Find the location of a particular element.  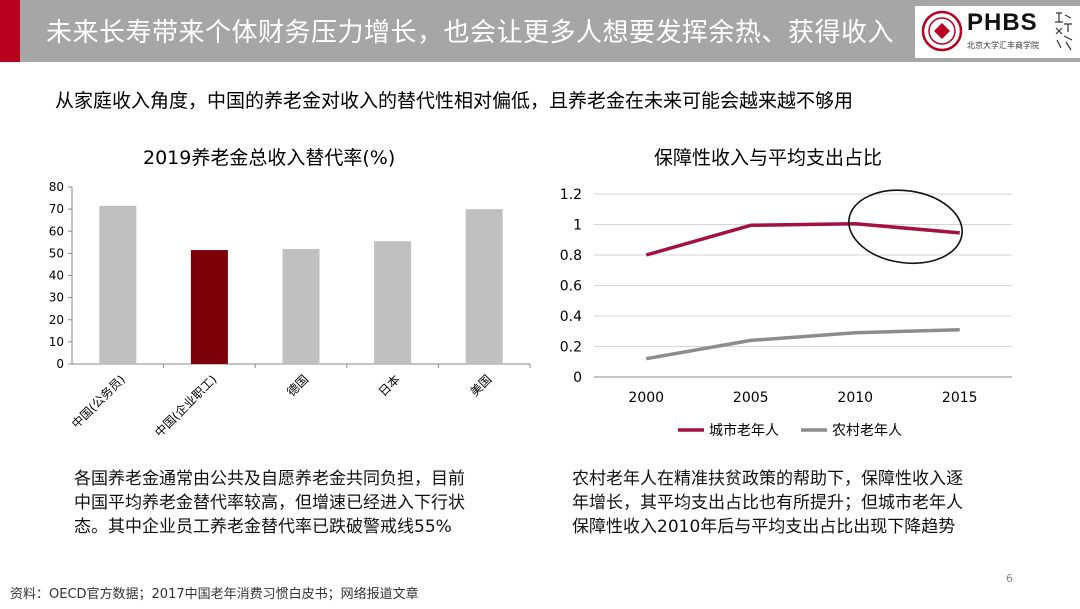

x-tick-label: 2000 is located at coordinates (646, 398).